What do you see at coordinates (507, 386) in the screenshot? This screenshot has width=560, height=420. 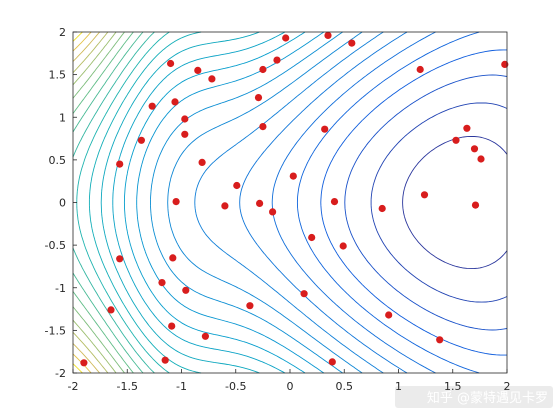 I see `x-tick-label: 2` at bounding box center [507, 386].